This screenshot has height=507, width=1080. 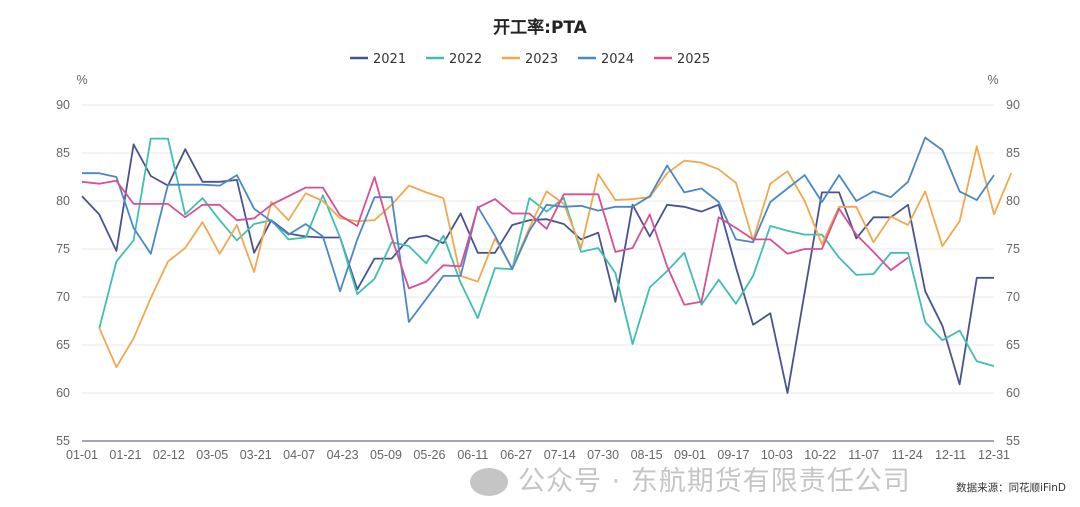 I want to click on y-tick-label-right: 70, so click(x=1013, y=297).